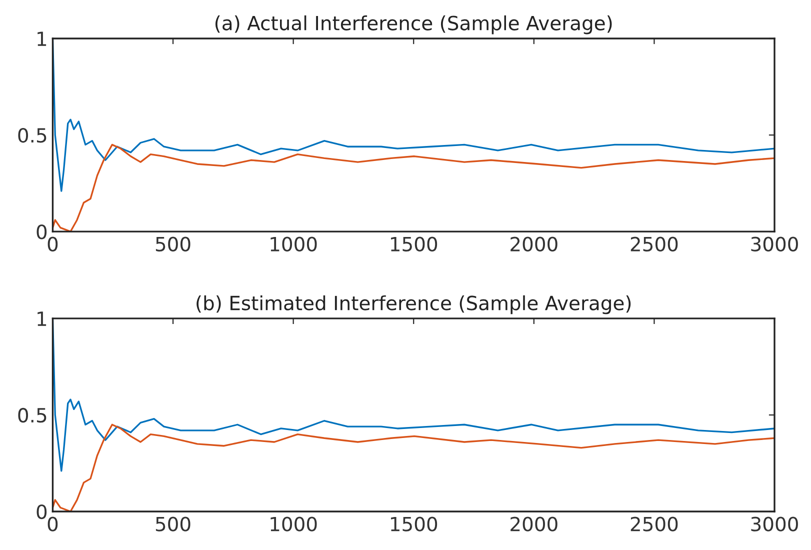 The image size is (811, 550). What do you see at coordinates (413, 304) in the screenshot?
I see `chart-title: (b) Estimated Interference (Sample Average)` at bounding box center [413, 304].